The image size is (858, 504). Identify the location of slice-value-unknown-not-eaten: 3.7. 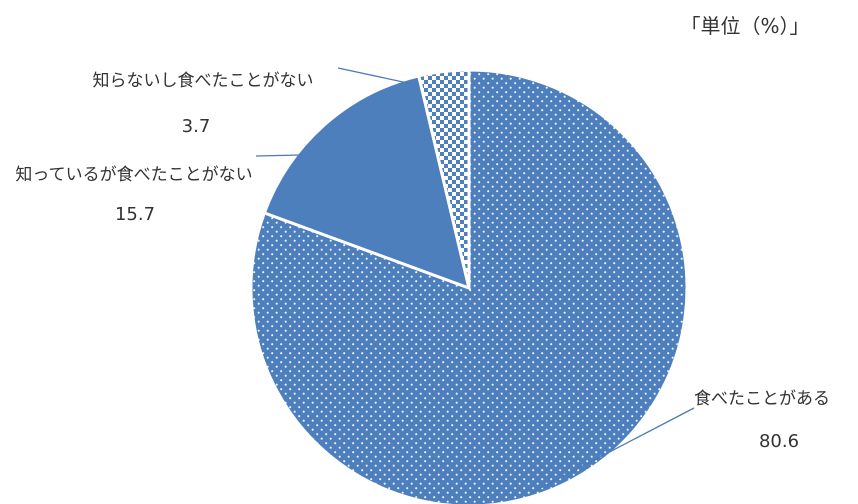
(196, 126).